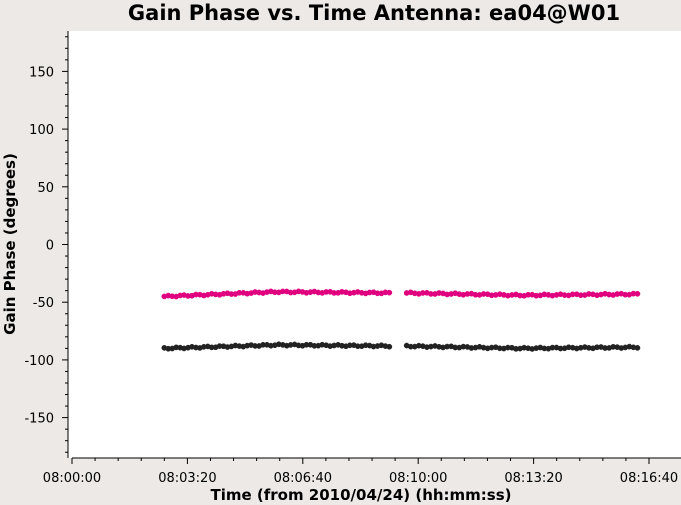  Describe the element at coordinates (45, 188) in the screenshot. I see `y-tick-label: 50` at that location.